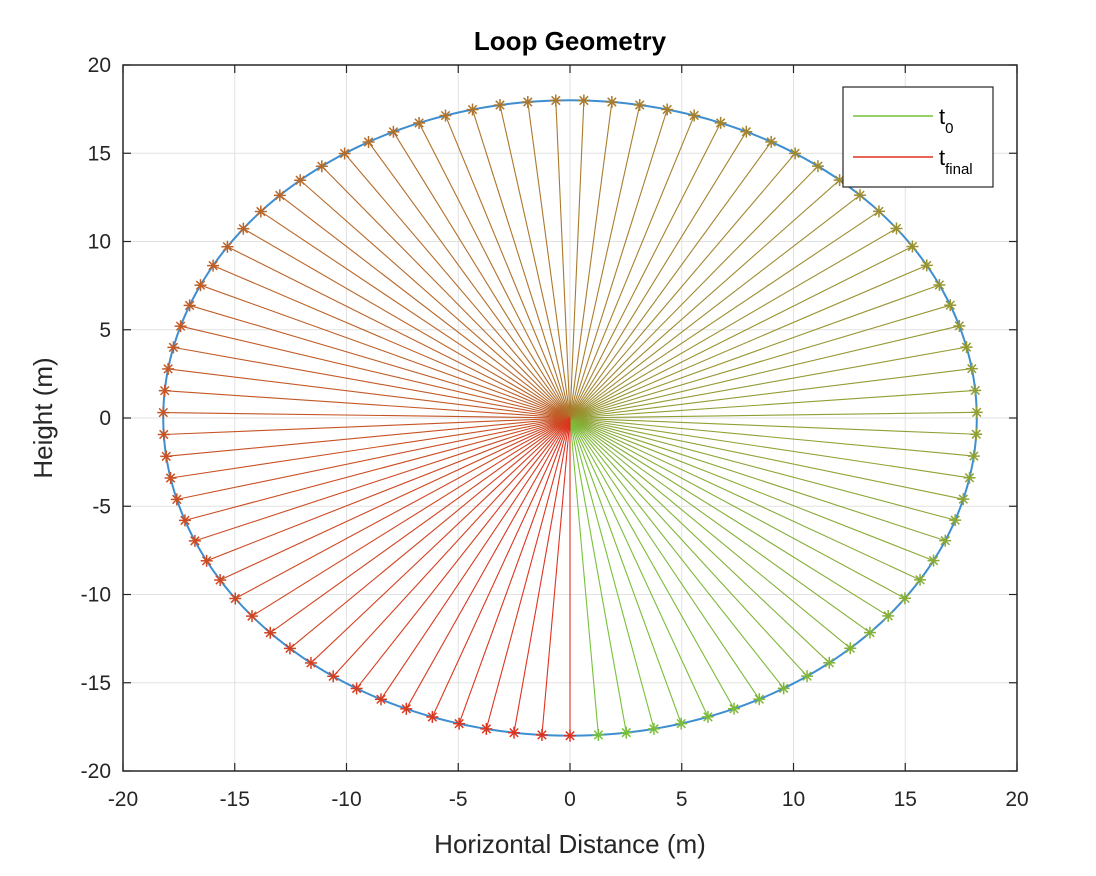 This screenshot has height=876, width=1096. I want to click on legend-label-tfinal-sub: final, so click(959, 169).